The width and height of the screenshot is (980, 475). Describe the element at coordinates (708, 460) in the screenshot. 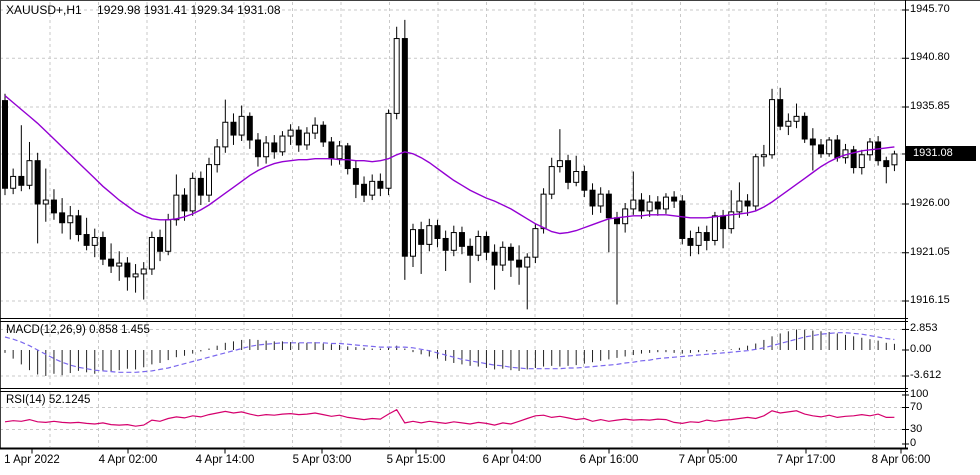

I see `time-axis-label: 7 Apr 05:00` at that location.